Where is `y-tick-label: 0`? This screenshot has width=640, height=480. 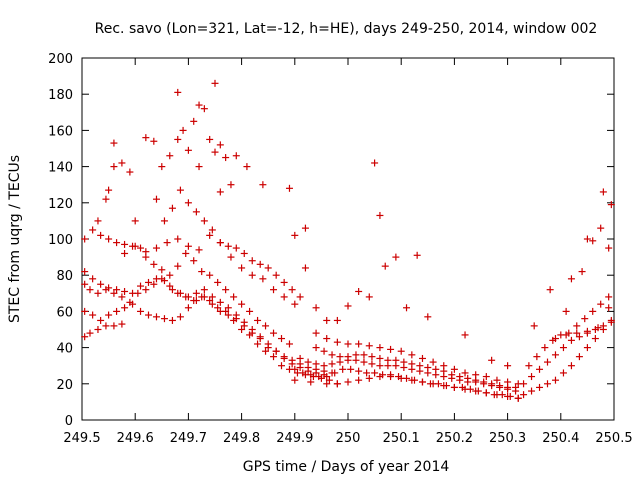 y-tick-label: 0 is located at coordinates (69, 421).